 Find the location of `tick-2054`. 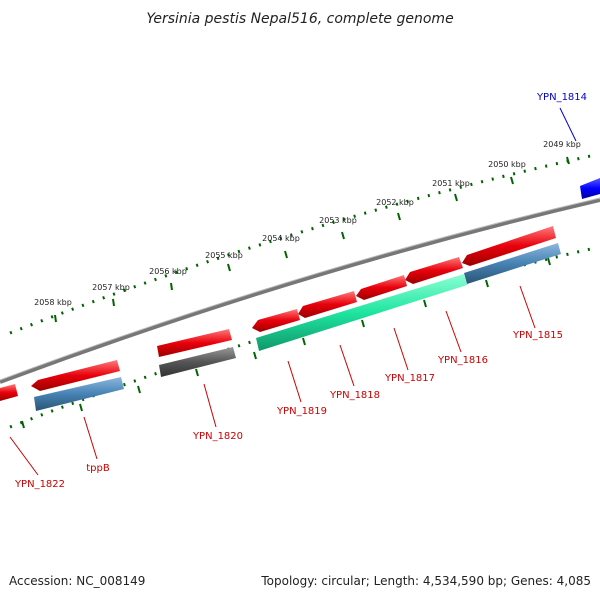

tick-2054 is located at coordinates (286, 254).